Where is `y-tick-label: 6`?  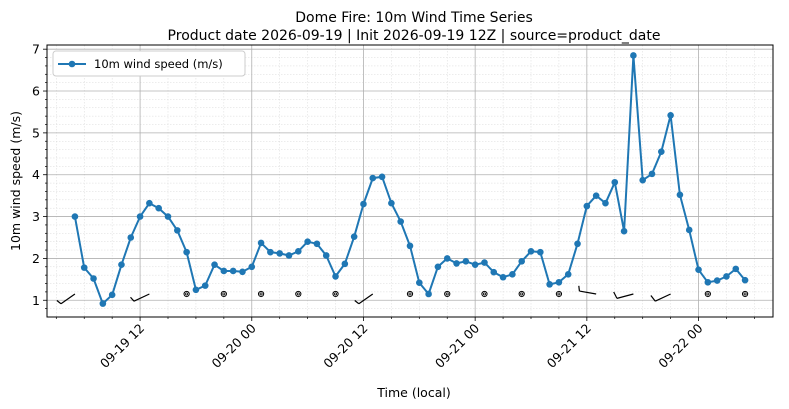
y-tick-label: 6 is located at coordinates (36, 91).